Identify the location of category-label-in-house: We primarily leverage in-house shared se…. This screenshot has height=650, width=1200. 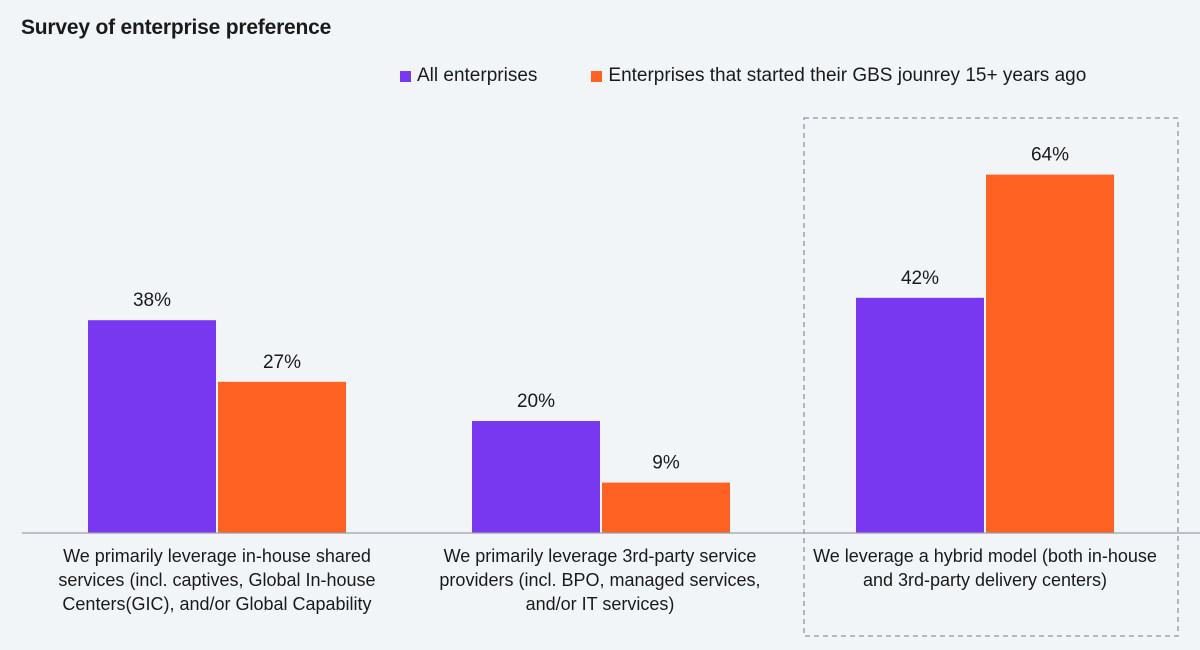
(217, 580).